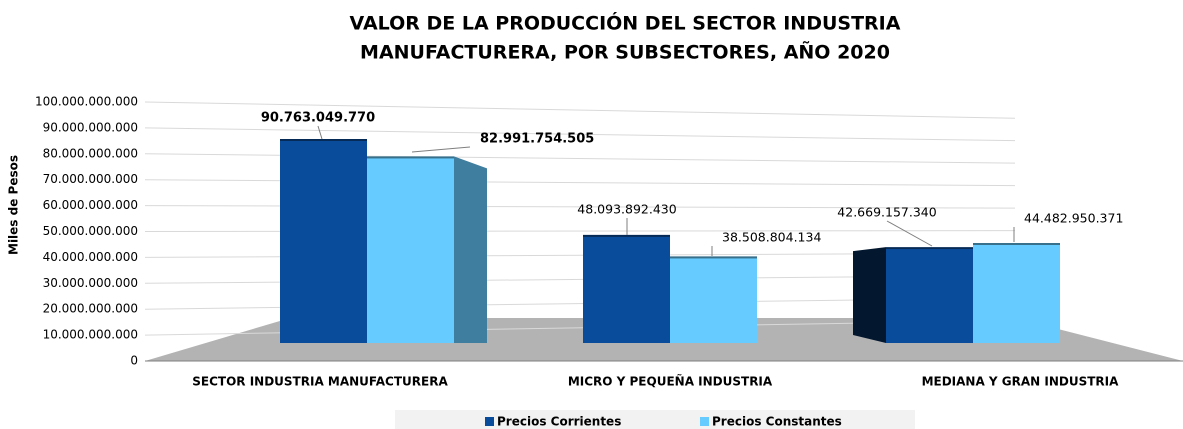  What do you see at coordinates (318, 118) in the screenshot?
I see `data-label: 90.763.049.770` at bounding box center [318, 118].